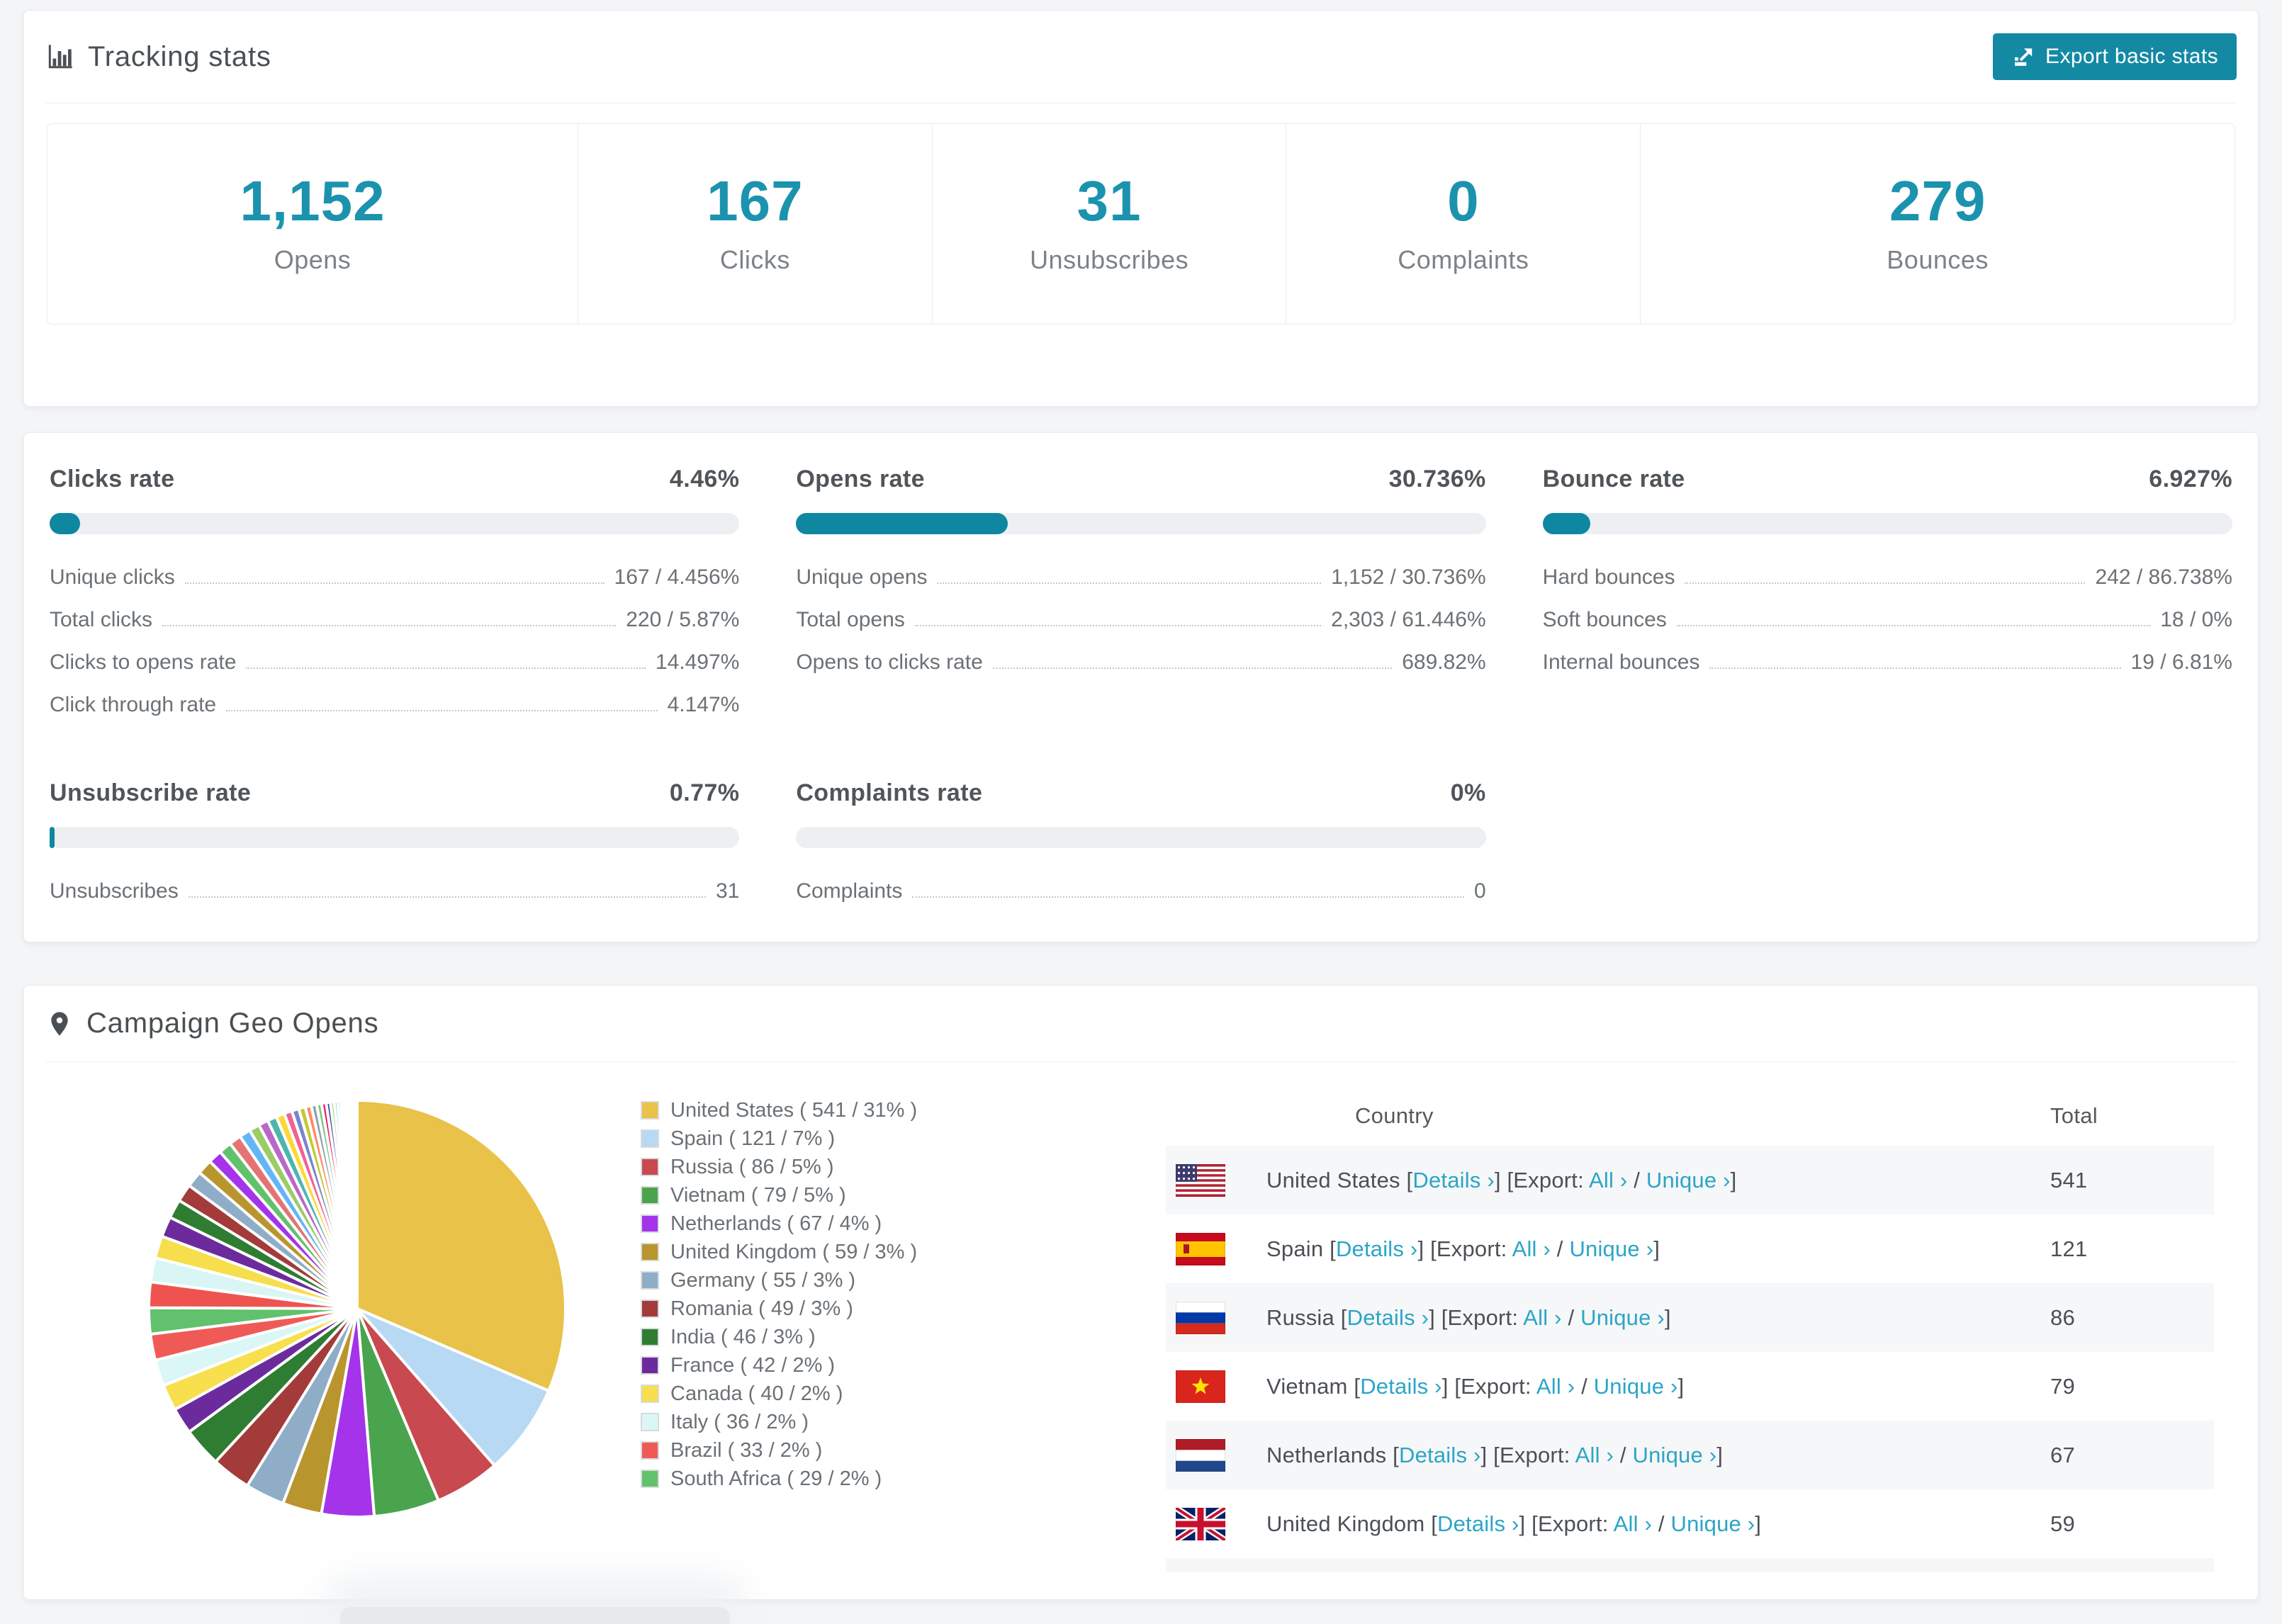 Image resolution: width=2282 pixels, height=1624 pixels. I want to click on rate-row-value: 19 / 6.81%, so click(2181, 662).